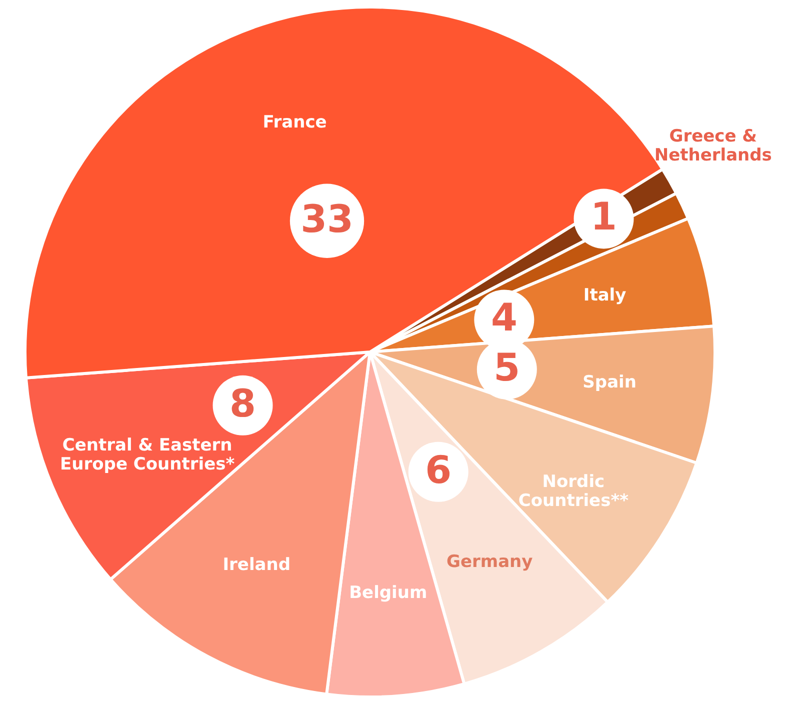  I want to click on slice-label: Nordic Countries**, so click(573, 492).